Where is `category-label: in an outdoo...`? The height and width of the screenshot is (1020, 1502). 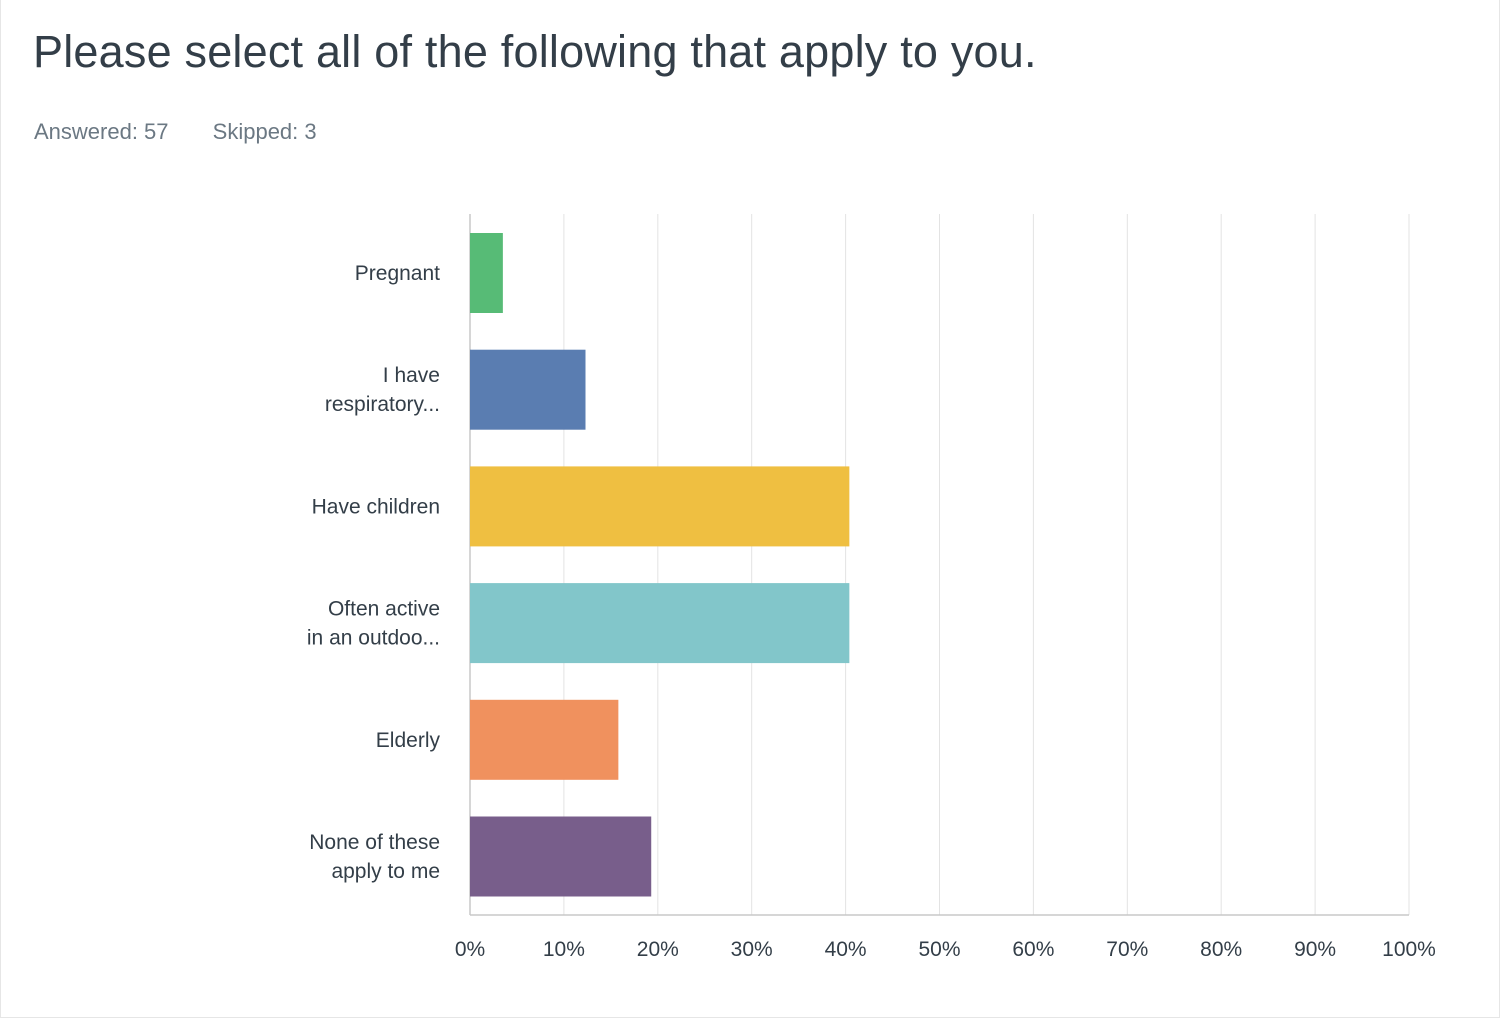 category-label: in an outdoo... is located at coordinates (373, 638).